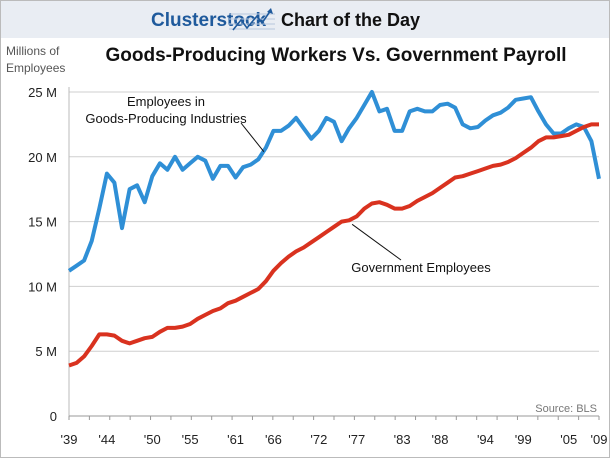 This screenshot has width=610, height=459. What do you see at coordinates (485, 439) in the screenshot?
I see `x-tick-label: '94` at bounding box center [485, 439].